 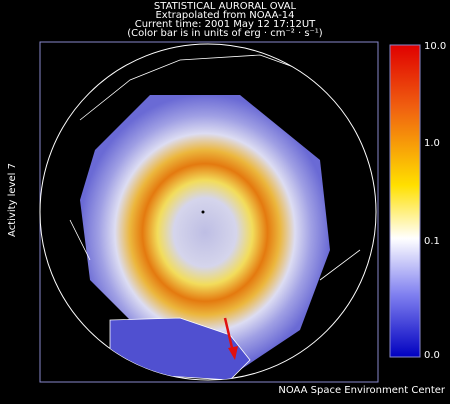 I want to click on colorbar-label: 0.0, so click(x=432, y=355).